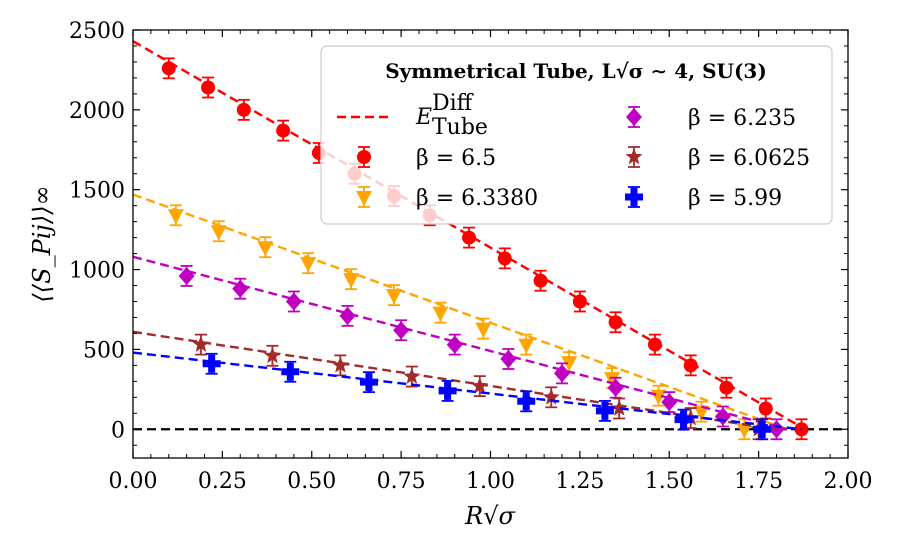 The width and height of the screenshot is (897, 553). Describe the element at coordinates (460, 127) in the screenshot. I see `legend-fit-sub: Tube` at that location.